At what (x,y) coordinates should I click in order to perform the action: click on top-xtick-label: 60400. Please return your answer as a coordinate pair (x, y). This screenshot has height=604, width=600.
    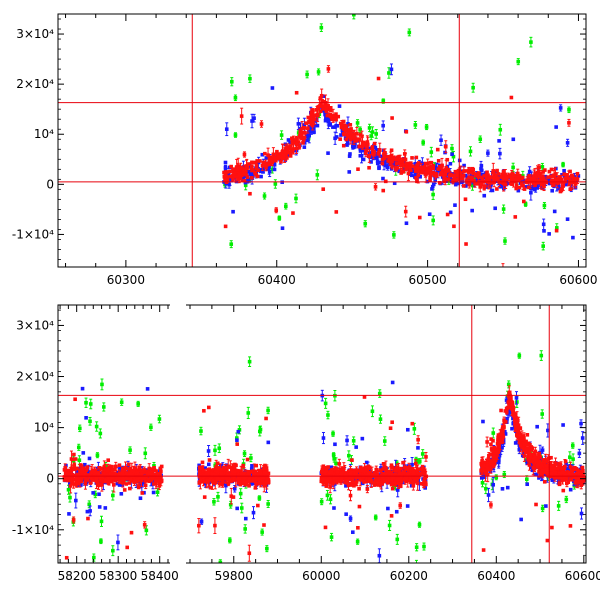
    Looking at the image, I should click on (277, 280).